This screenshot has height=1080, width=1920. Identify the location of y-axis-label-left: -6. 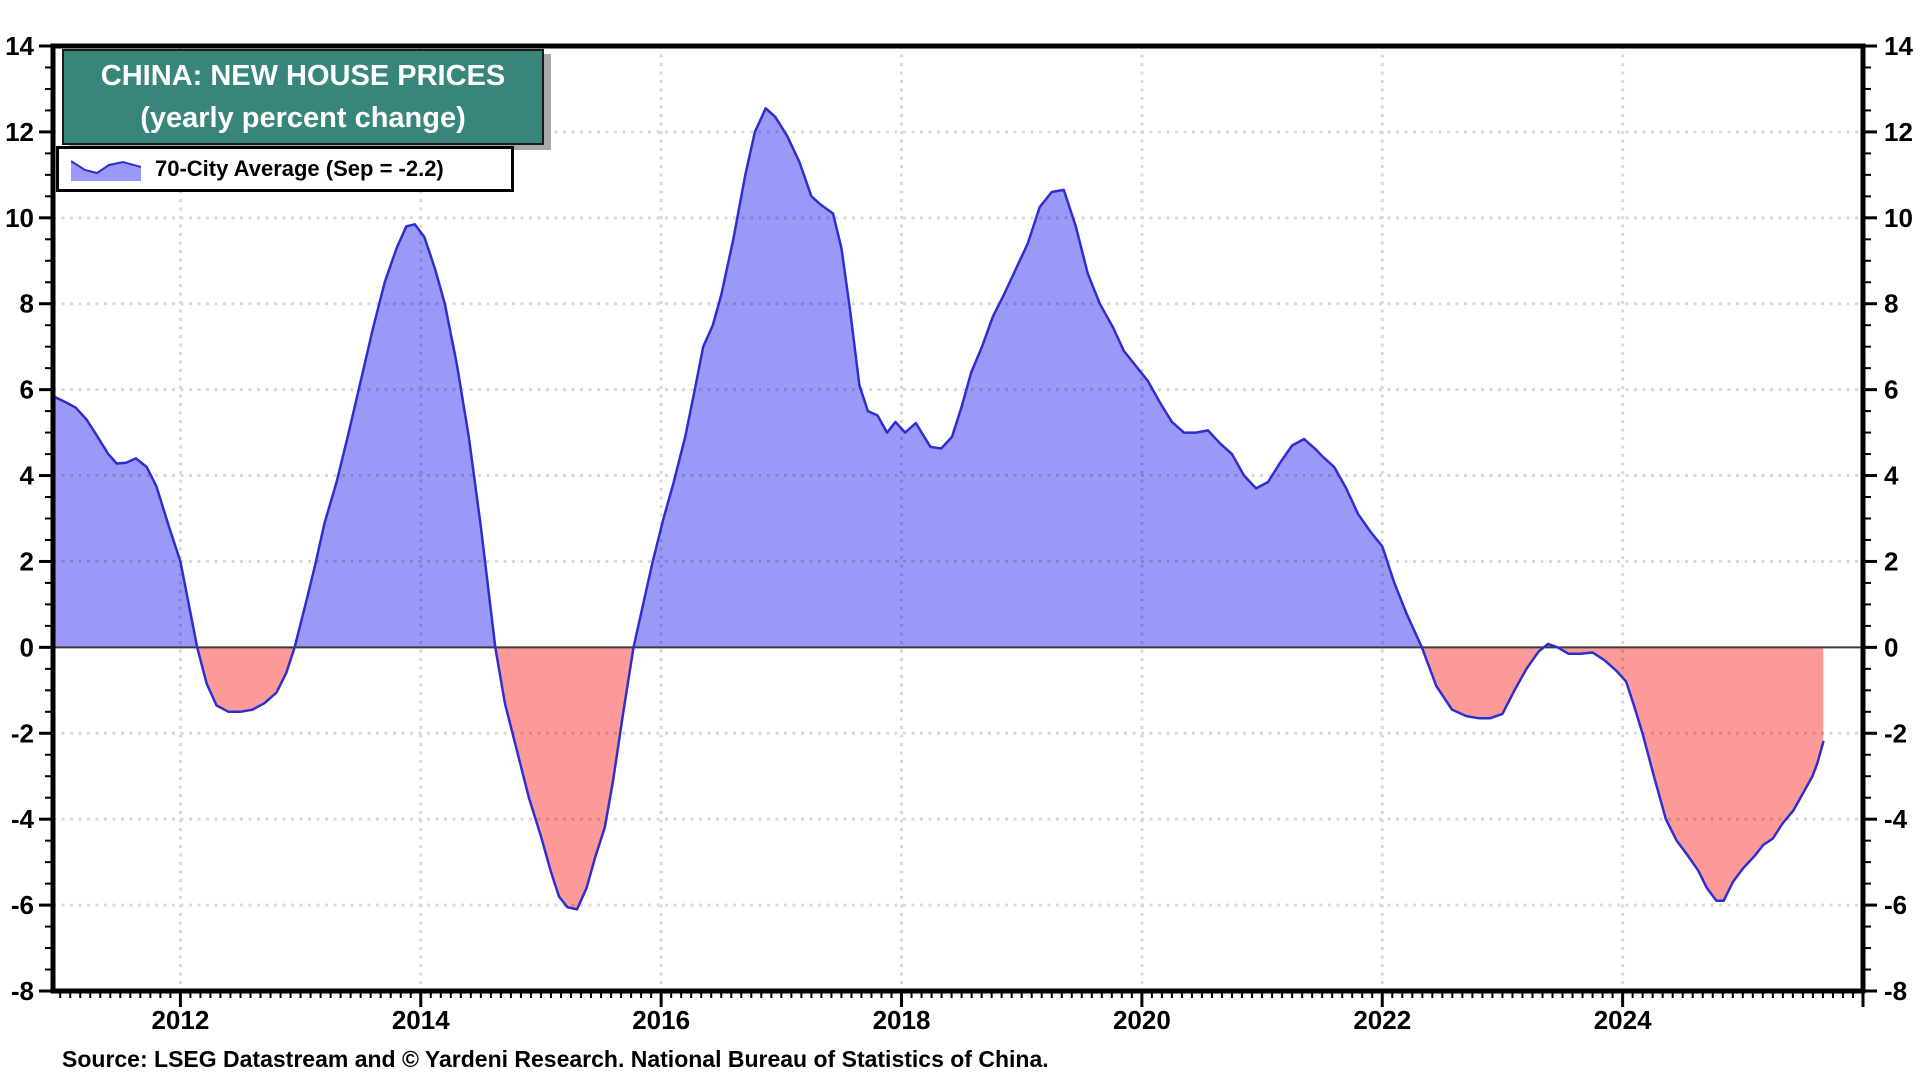
(22, 905).